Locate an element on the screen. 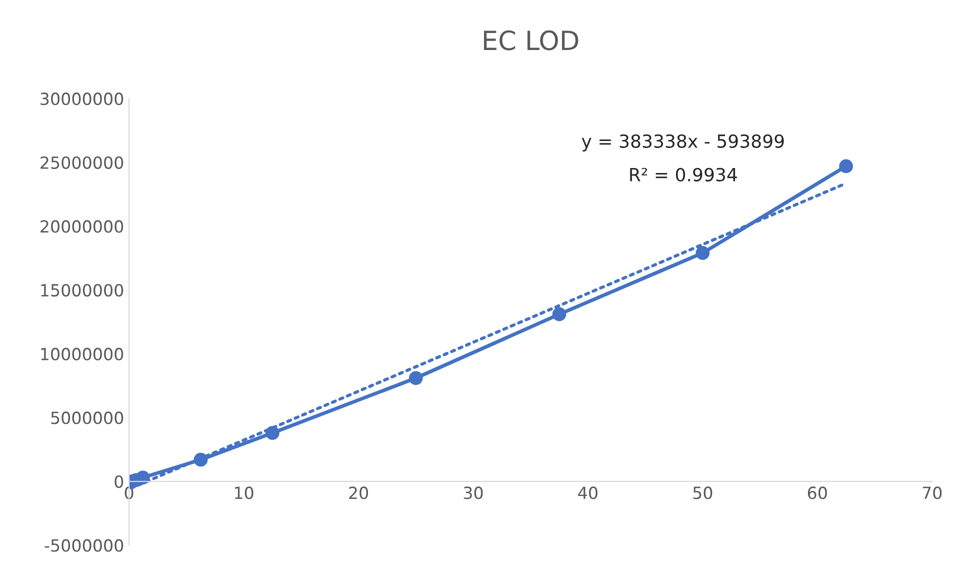 The height and width of the screenshot is (580, 956). annotation: y = 383338x - 593899 is located at coordinates (683, 143).